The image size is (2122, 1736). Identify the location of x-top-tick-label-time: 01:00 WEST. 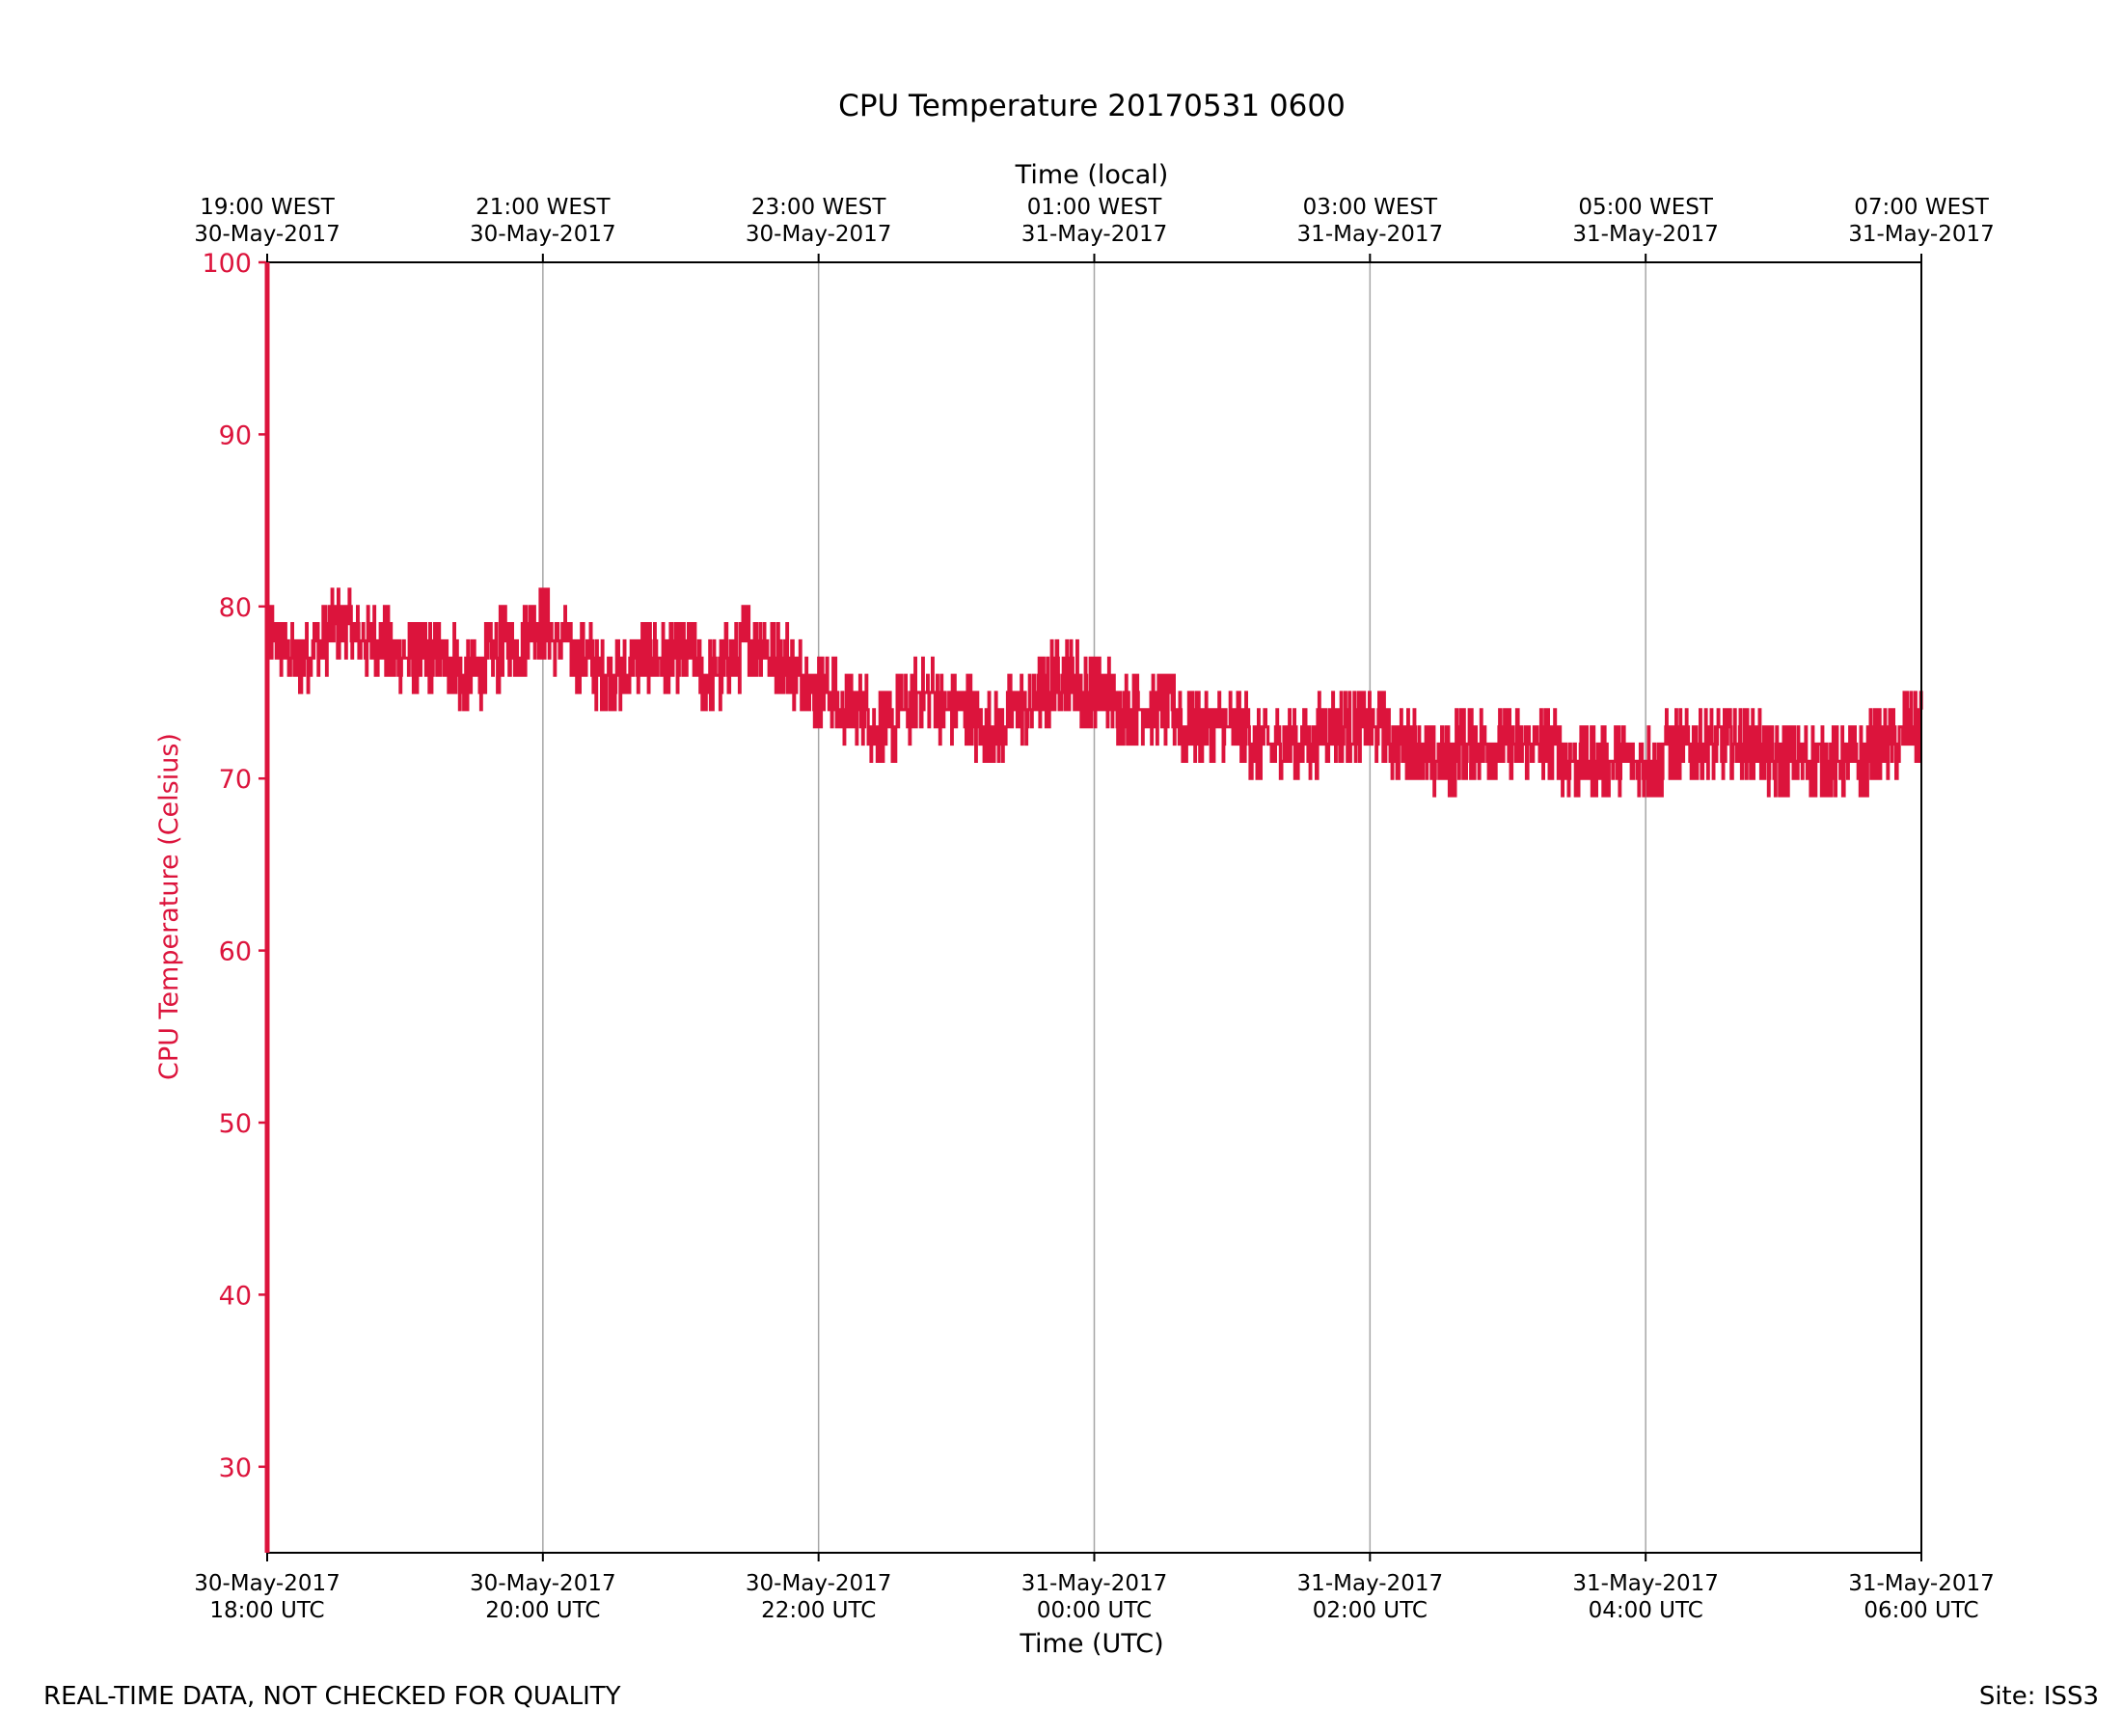
(1095, 207).